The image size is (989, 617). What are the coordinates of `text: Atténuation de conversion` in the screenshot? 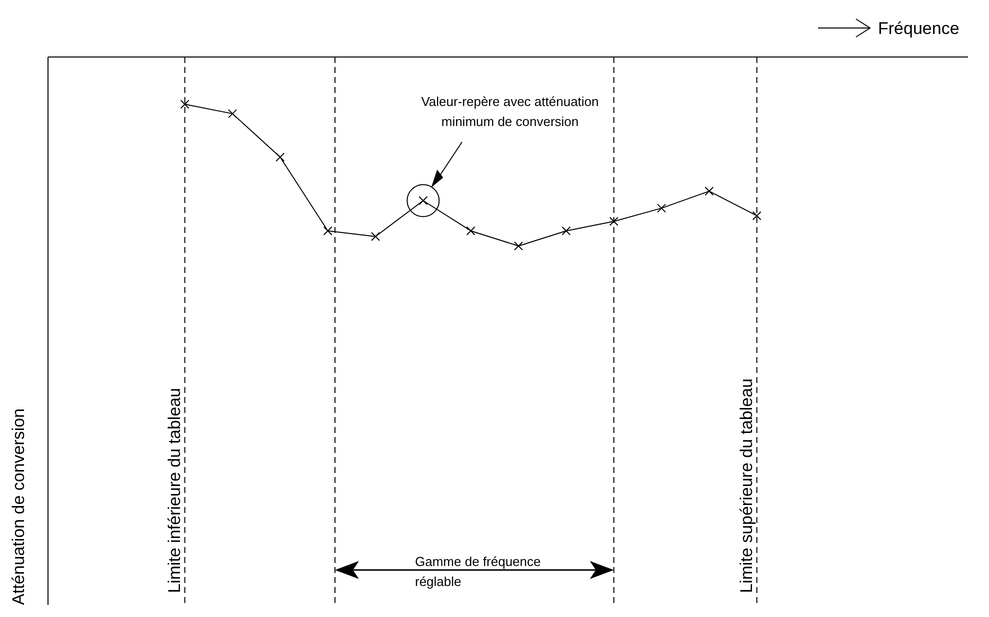 It's located at (18, 506).